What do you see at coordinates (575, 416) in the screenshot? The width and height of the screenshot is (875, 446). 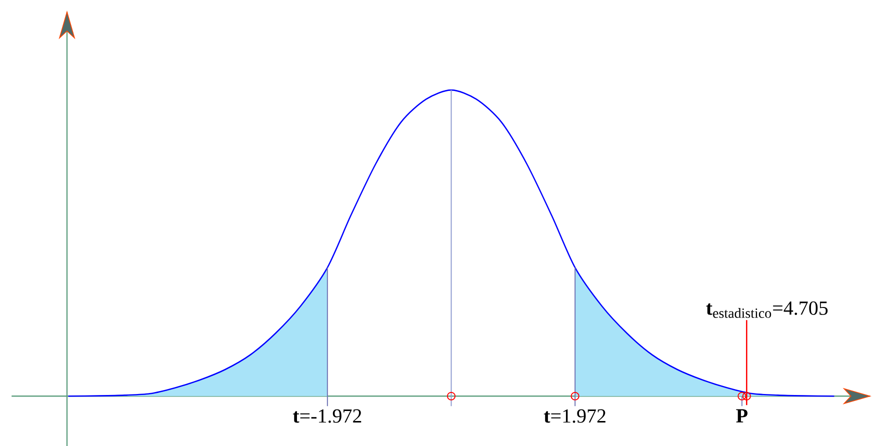 I see `x-tick-label: t=1.972` at bounding box center [575, 416].